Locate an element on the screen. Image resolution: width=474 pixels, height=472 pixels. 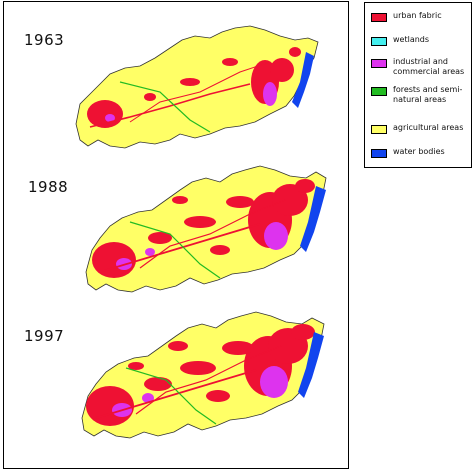
legend-item-wetlands: wetlands is located at coordinates (419, 40).